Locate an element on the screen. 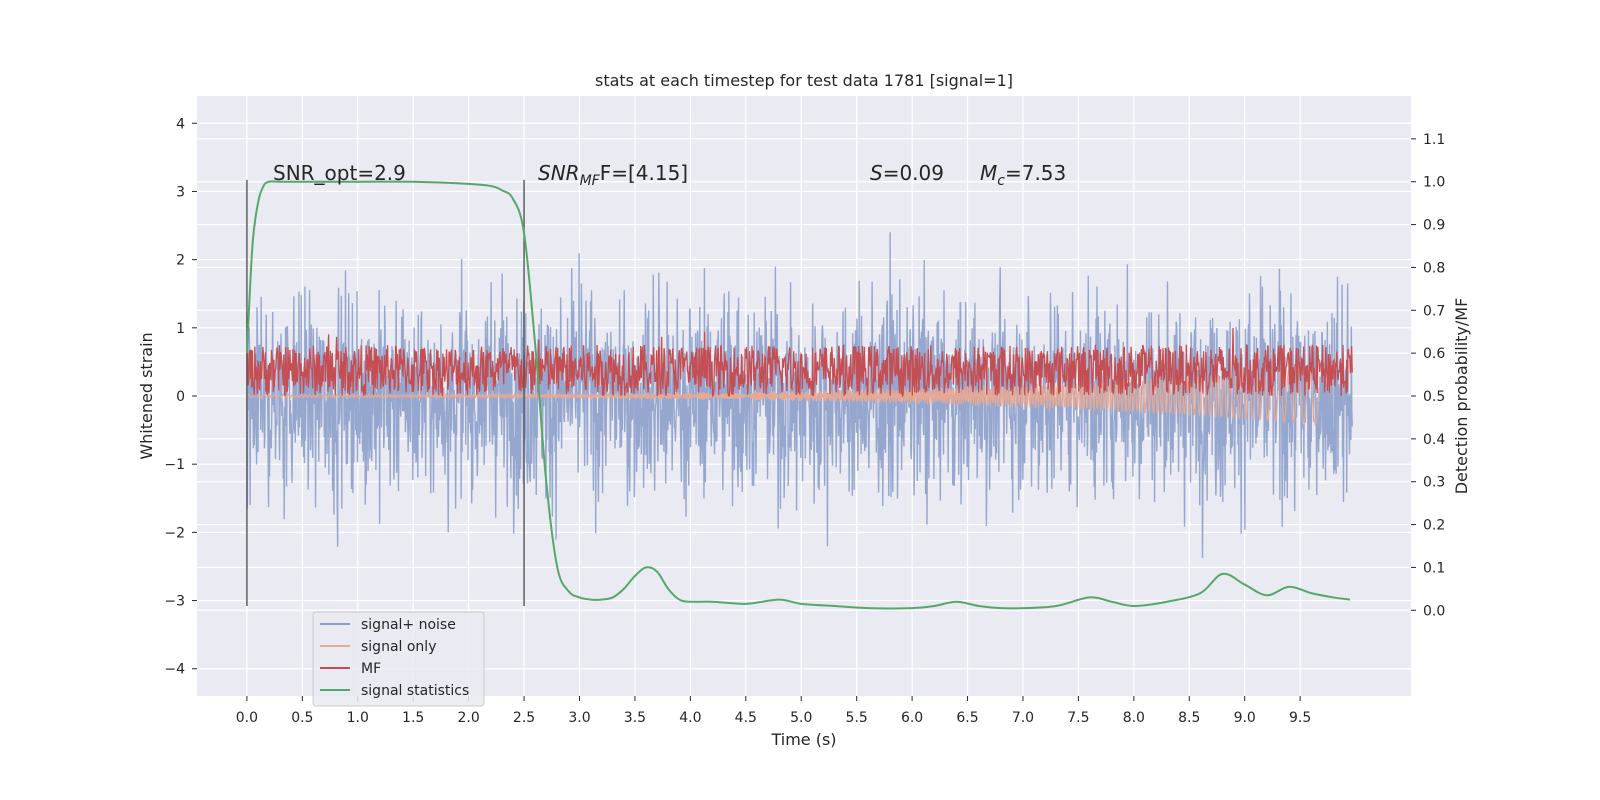 The image size is (1600, 800). annotation-s-main: S is located at coordinates (876, 173).